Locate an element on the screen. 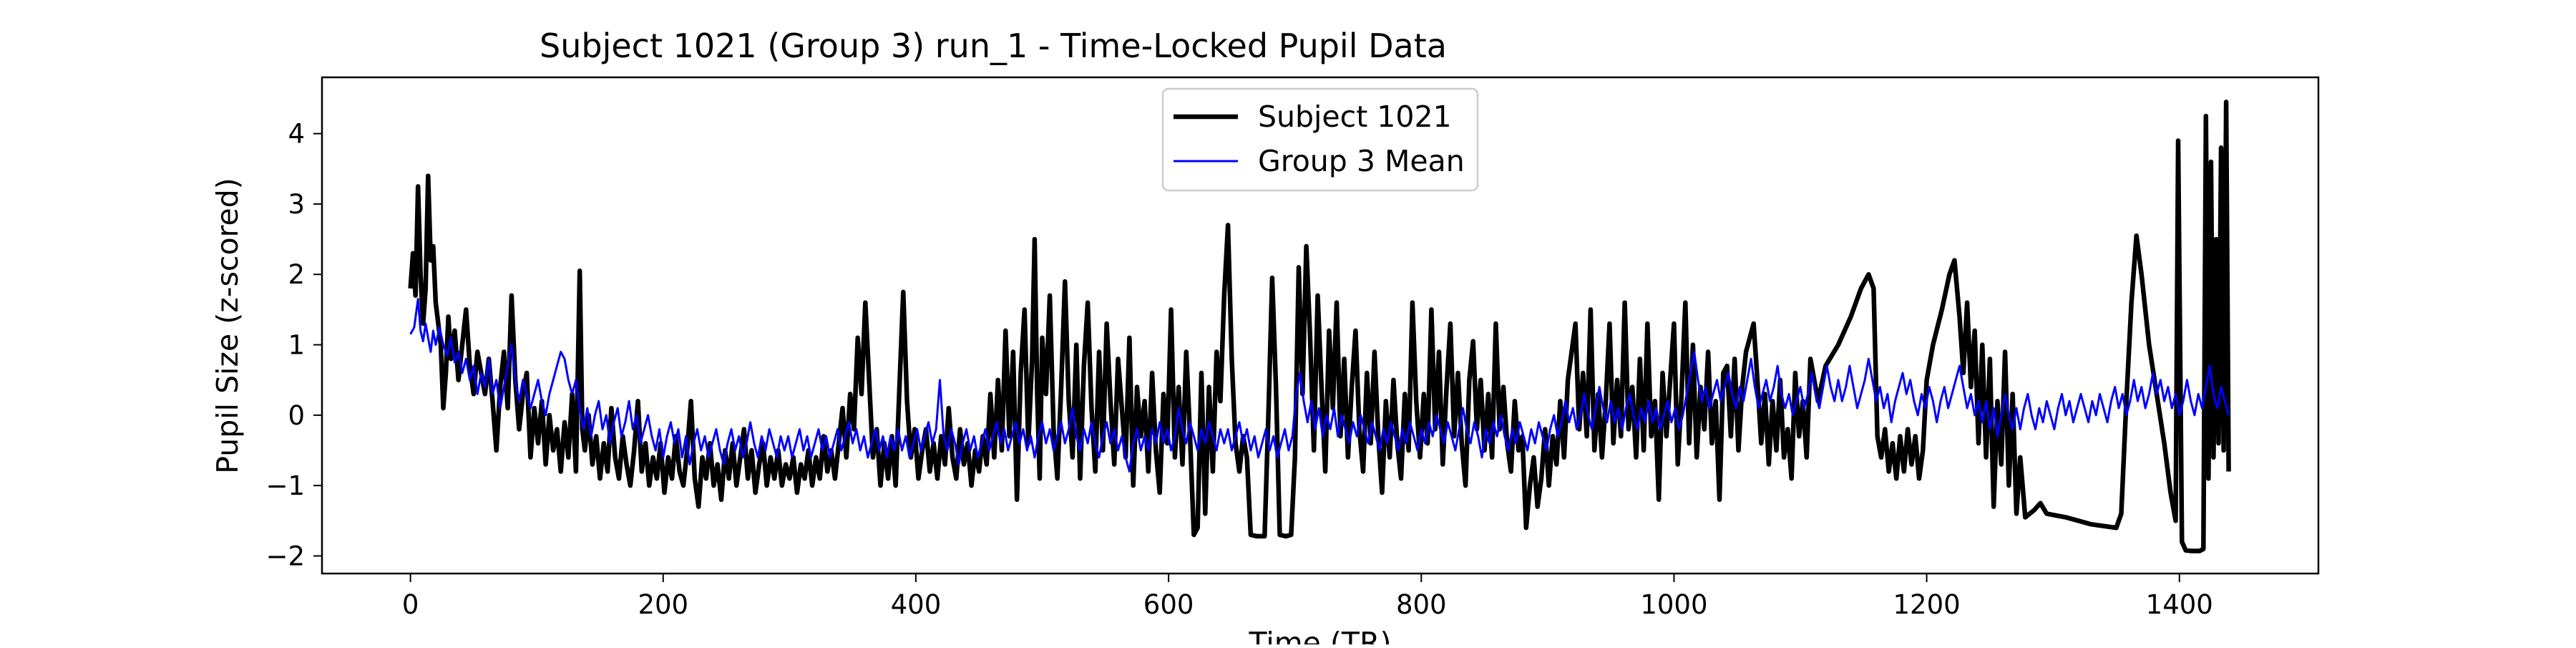 Image resolution: width=2576 pixels, height=648 pixels. x-axis: 0 200 400 600 800 1000 1200 1400 is located at coordinates (1307, 597).